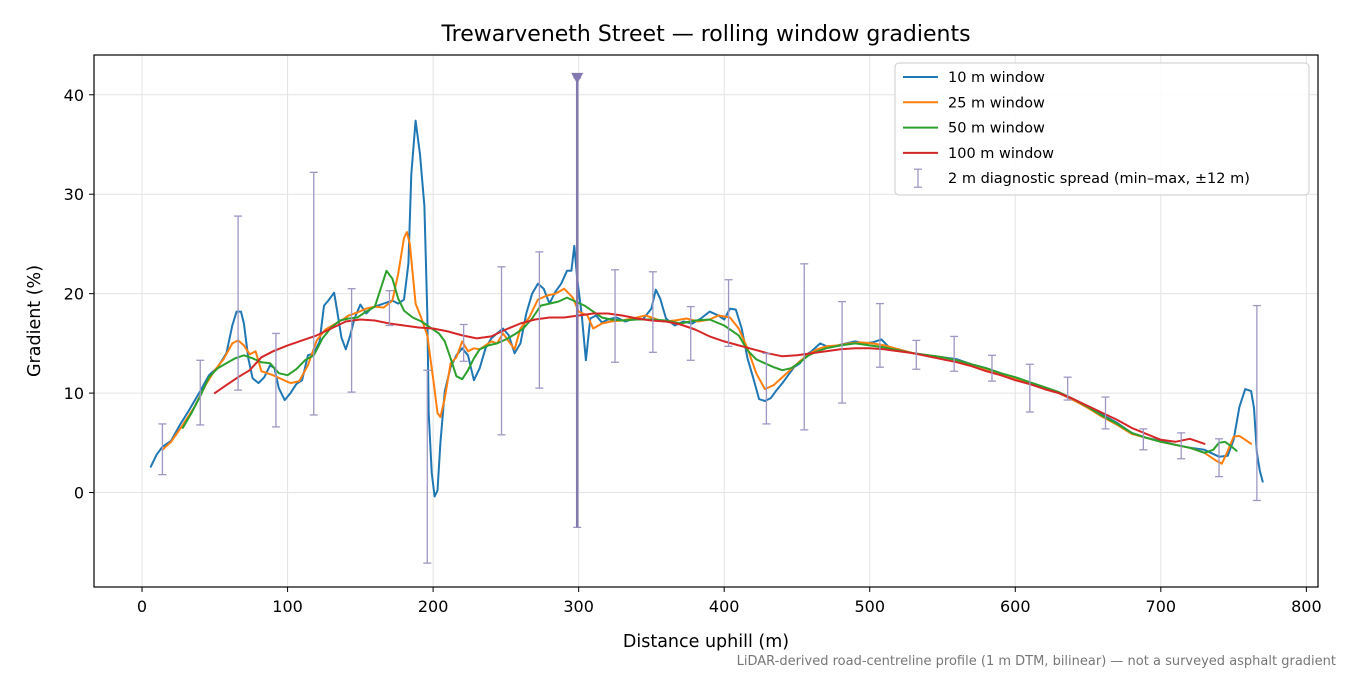  What do you see at coordinates (35, 321) in the screenshot?
I see `y-axis-label: Gradient (%)` at bounding box center [35, 321].